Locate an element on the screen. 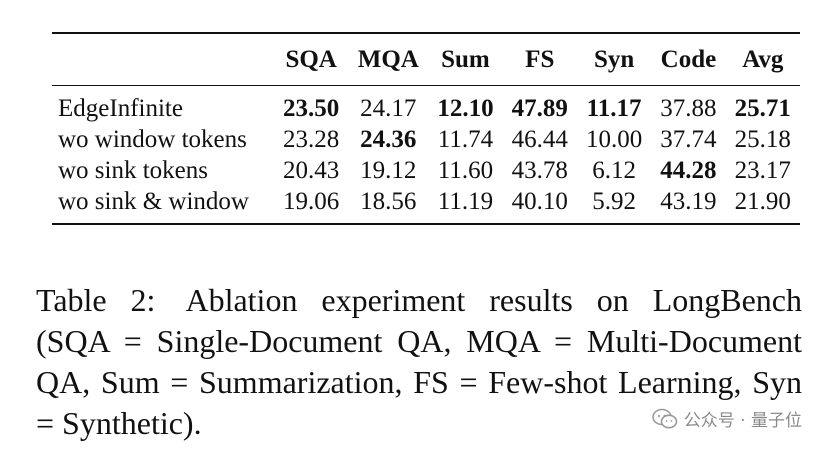 Image resolution: width=822 pixels, height=454 pixels. cell-sqa: 20.43 is located at coordinates (311, 170).